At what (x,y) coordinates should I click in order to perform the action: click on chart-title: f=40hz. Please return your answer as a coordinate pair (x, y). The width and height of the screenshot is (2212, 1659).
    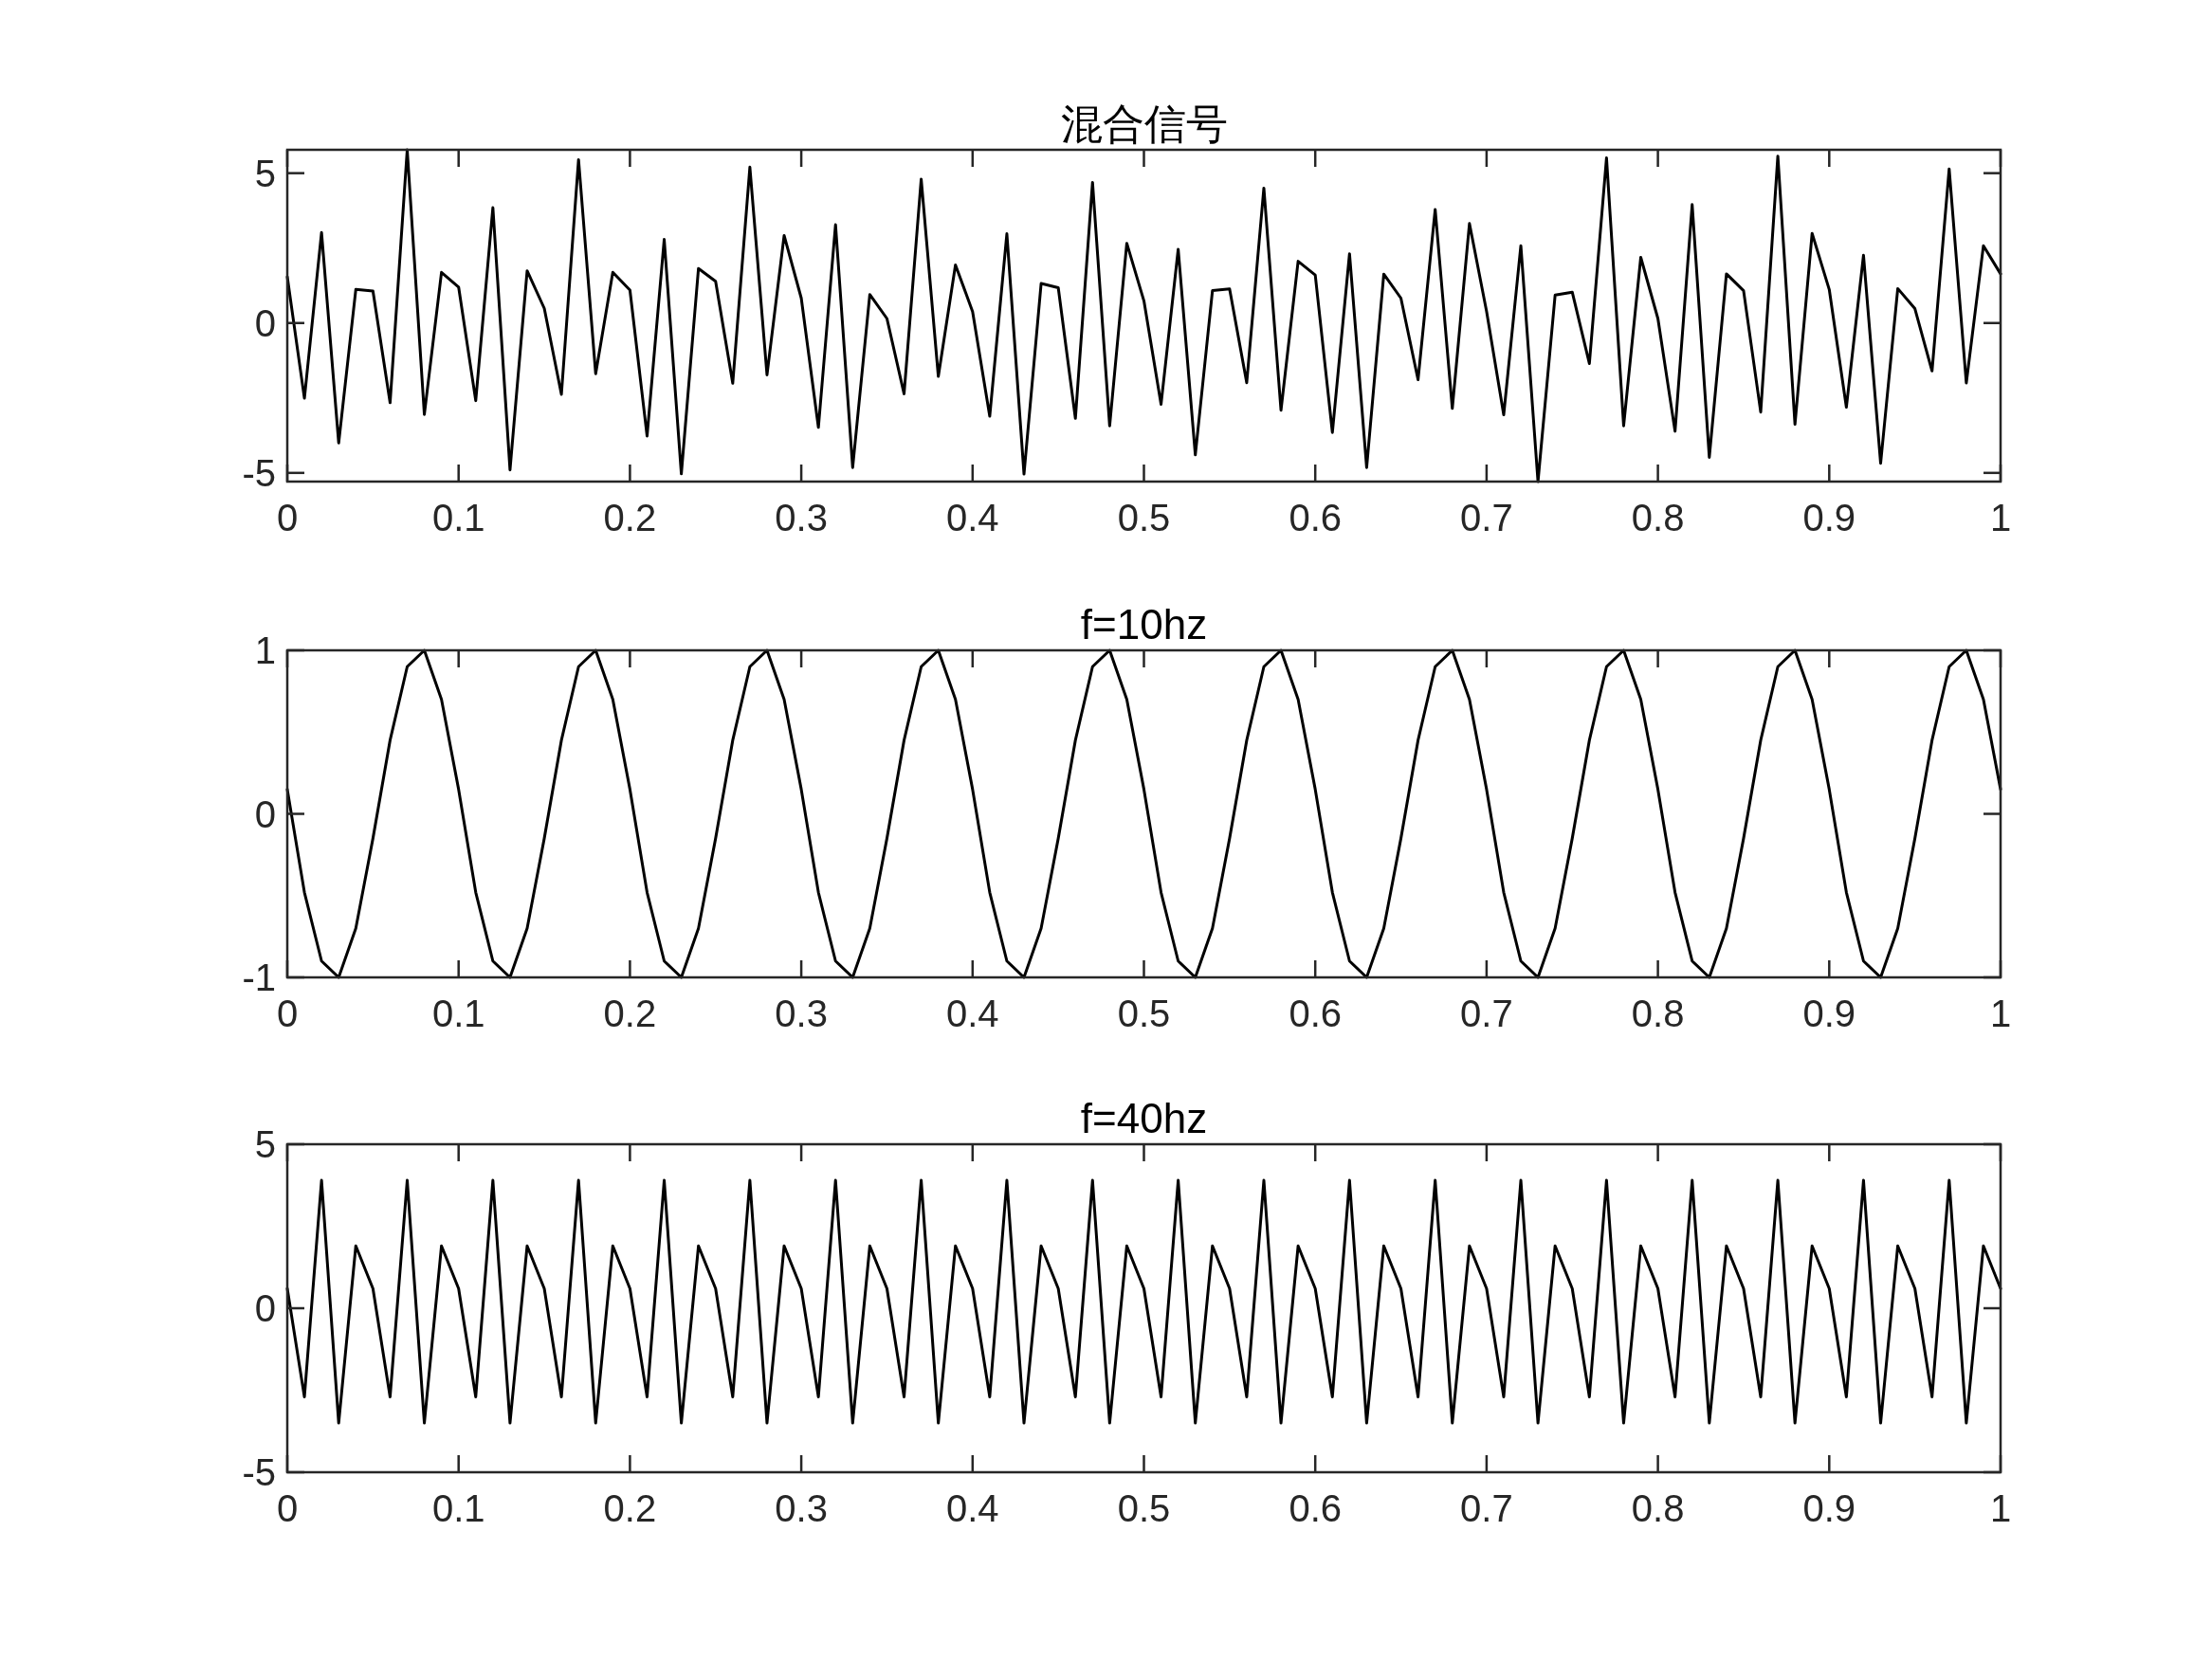
    Looking at the image, I should click on (1144, 1118).